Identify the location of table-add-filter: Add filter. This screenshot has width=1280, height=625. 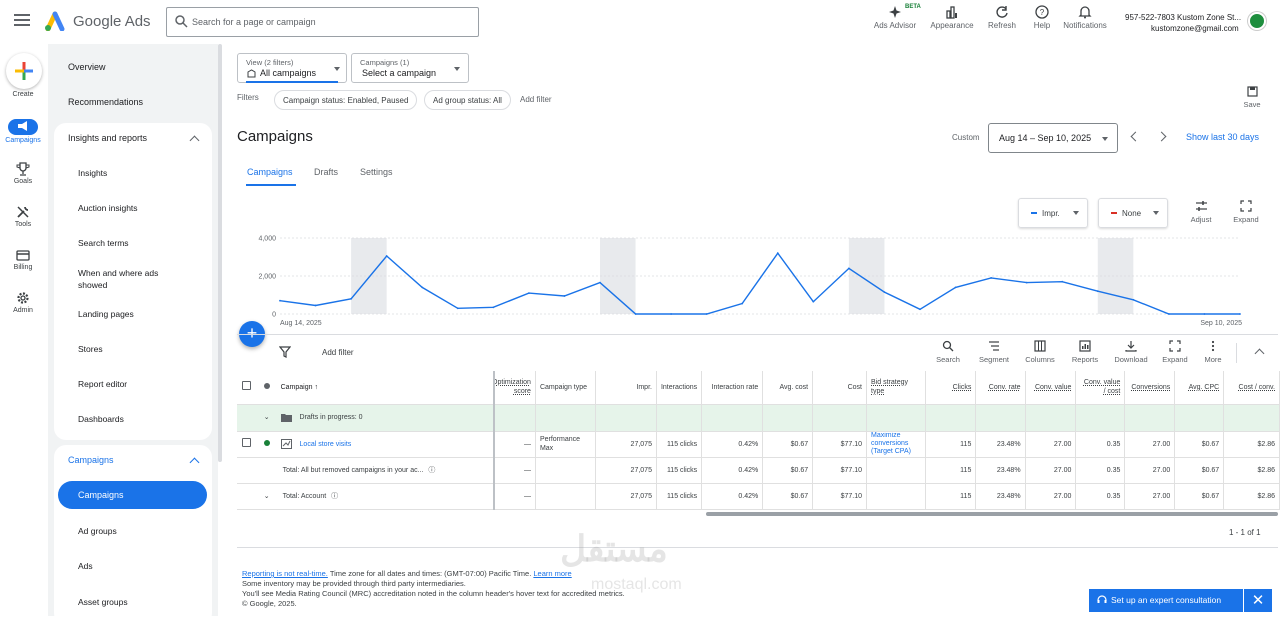
(338, 352).